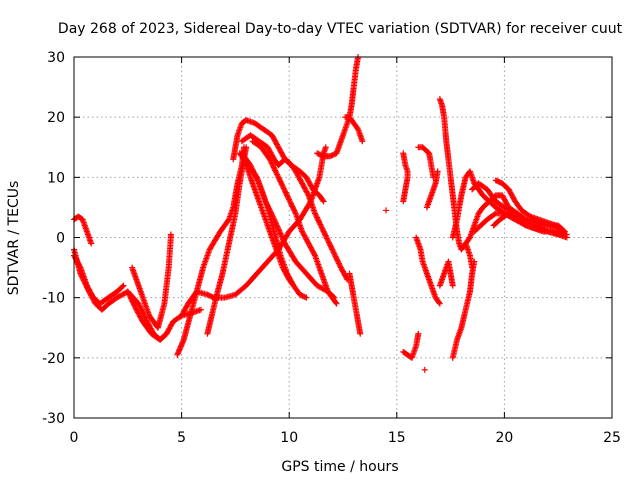 This screenshot has width=640, height=485. I want to click on y-tick-label: 20, so click(56, 118).